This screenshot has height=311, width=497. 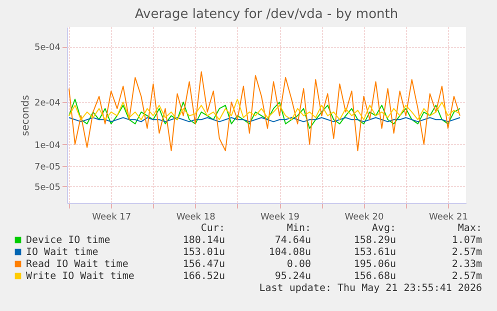 I want to click on legend-label: IO Wait time, so click(x=62, y=252).